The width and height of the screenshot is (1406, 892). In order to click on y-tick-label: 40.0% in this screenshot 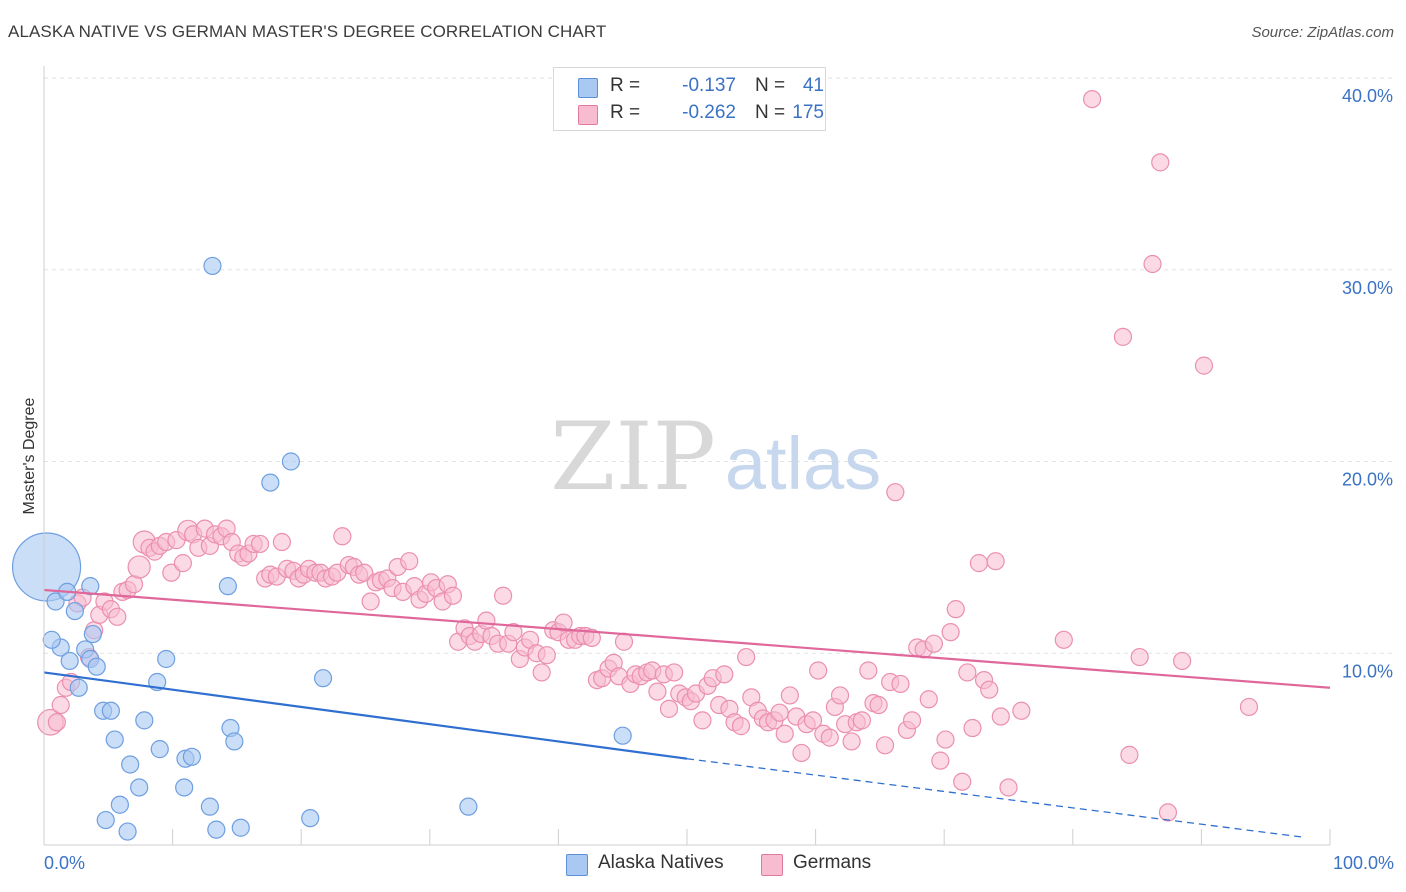, I will do `click(1367, 96)`.